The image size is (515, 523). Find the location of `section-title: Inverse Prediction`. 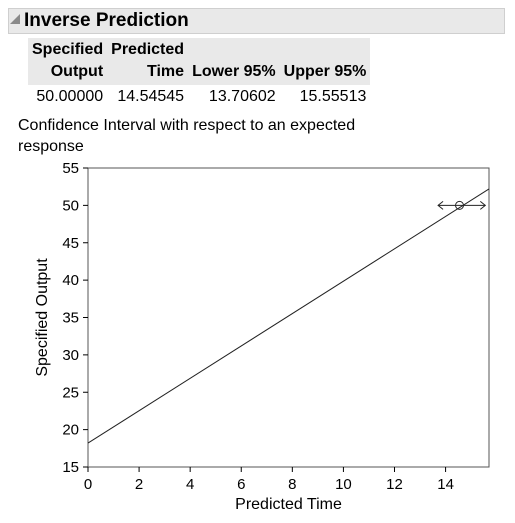

section-title: Inverse Prediction is located at coordinates (106, 20).